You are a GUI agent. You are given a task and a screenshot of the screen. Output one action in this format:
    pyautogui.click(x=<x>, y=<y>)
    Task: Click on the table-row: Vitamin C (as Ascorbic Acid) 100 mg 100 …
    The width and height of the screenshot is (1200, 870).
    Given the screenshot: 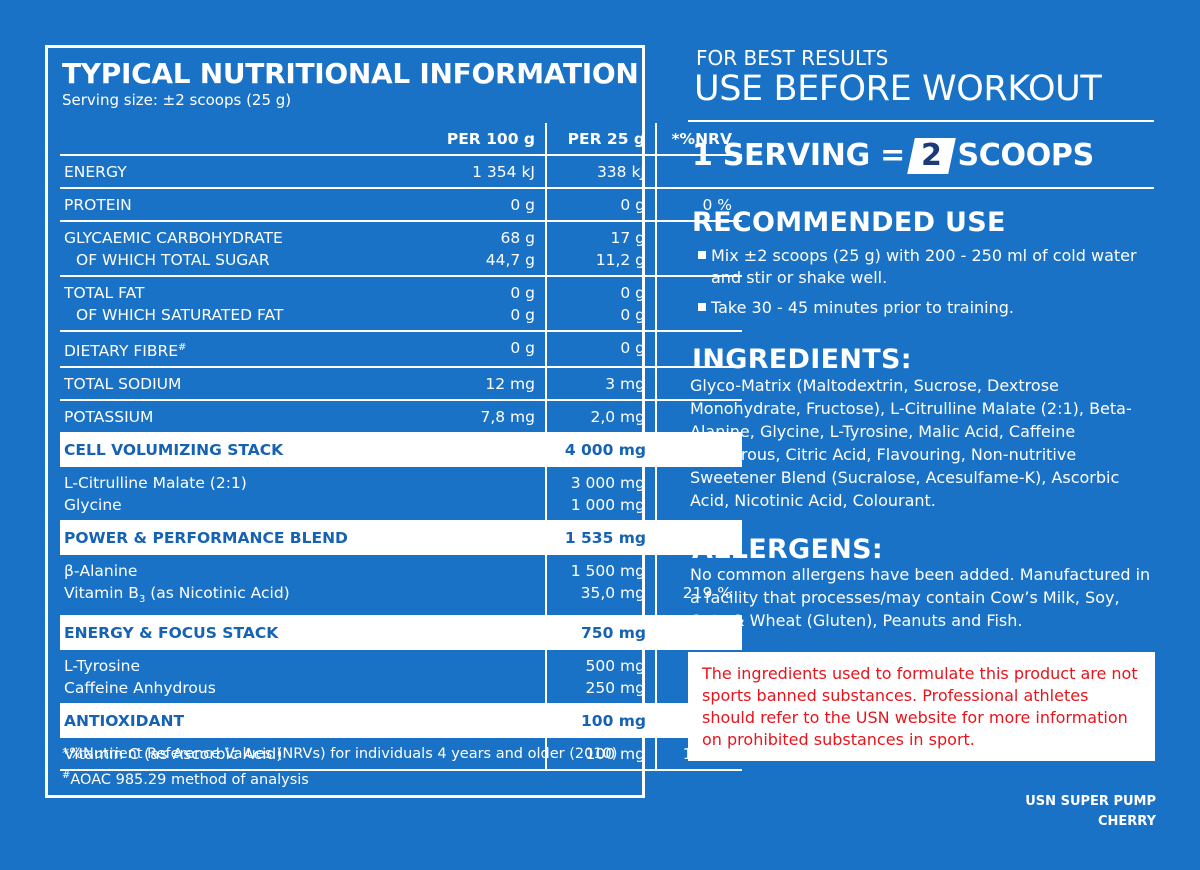 What is the action you would take?
    pyautogui.click(x=401, y=754)
    